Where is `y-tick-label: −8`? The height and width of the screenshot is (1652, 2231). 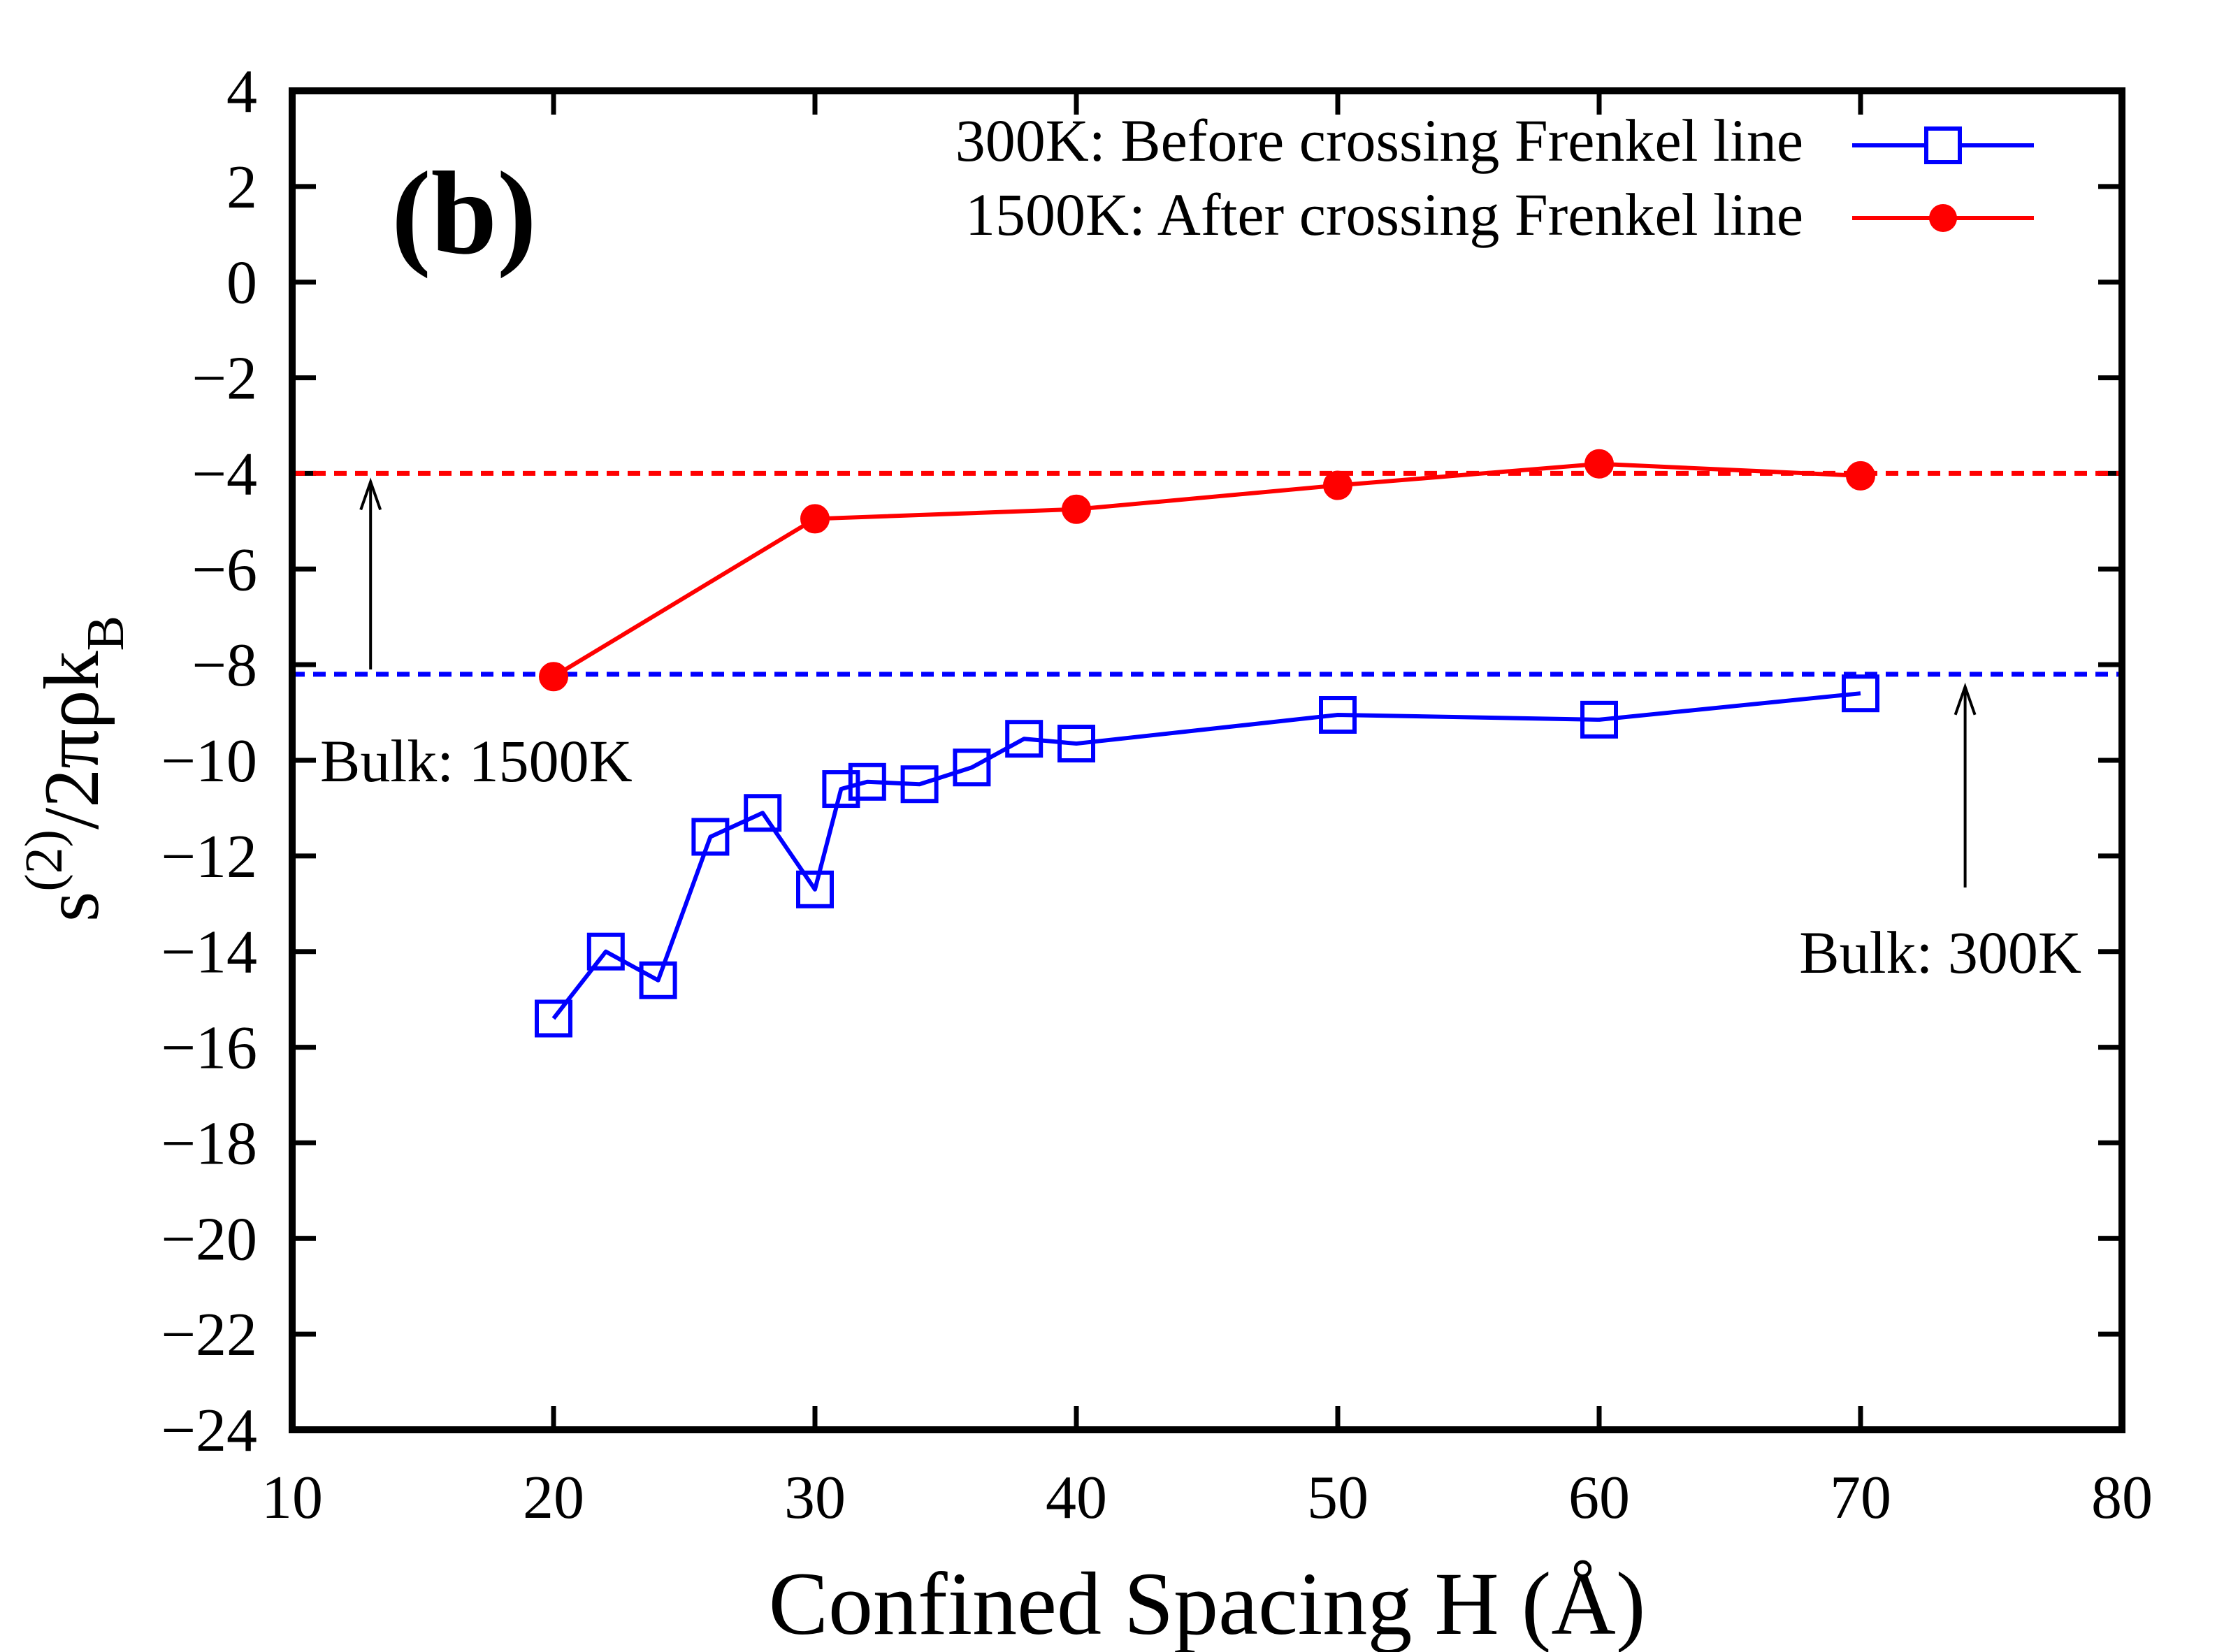 y-tick-label: −8 is located at coordinates (224, 666).